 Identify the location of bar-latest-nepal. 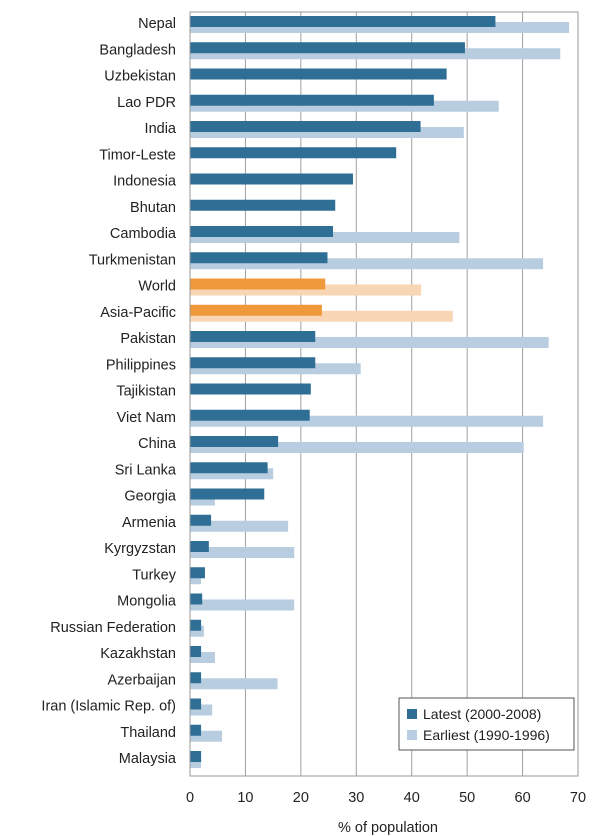
(343, 21).